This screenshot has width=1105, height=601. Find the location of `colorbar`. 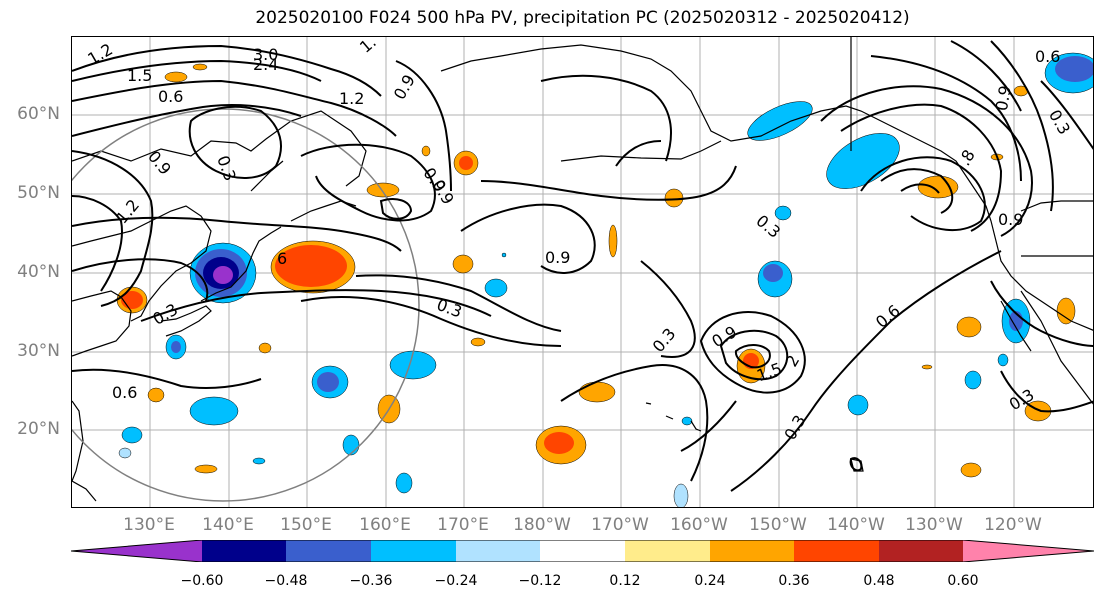

colorbar is located at coordinates (582, 551).